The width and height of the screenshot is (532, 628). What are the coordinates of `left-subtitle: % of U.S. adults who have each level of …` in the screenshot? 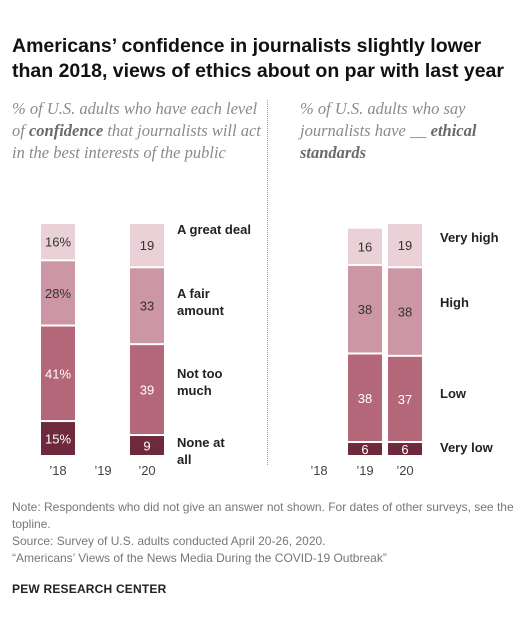 It's located at (137, 131).